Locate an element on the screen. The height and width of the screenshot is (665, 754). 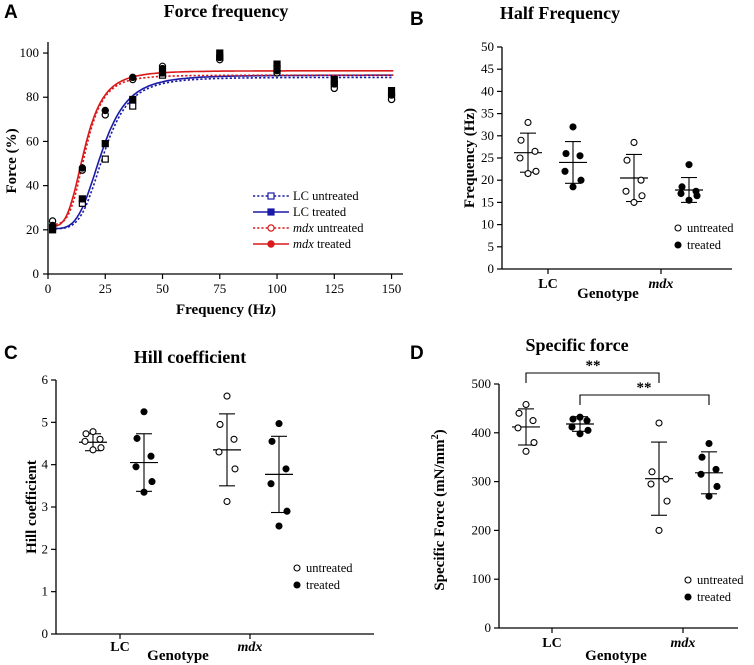
panel-d-ylabel-sup: 2 is located at coordinates (435, 436).